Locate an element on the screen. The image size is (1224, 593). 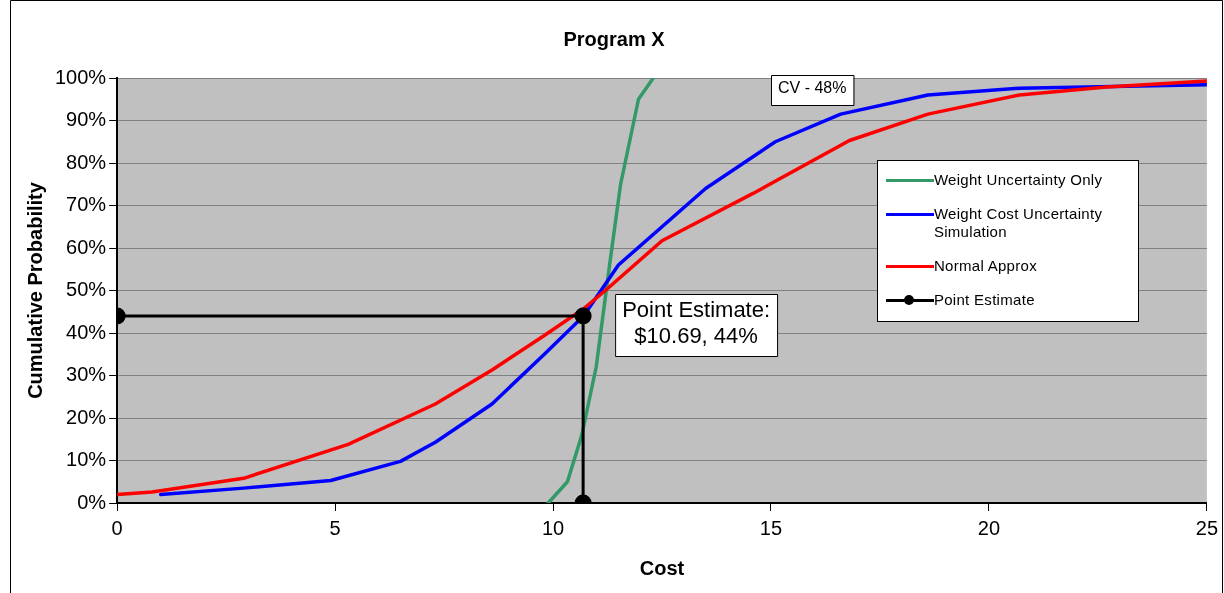
x-tick-label: 5 is located at coordinates (335, 527).